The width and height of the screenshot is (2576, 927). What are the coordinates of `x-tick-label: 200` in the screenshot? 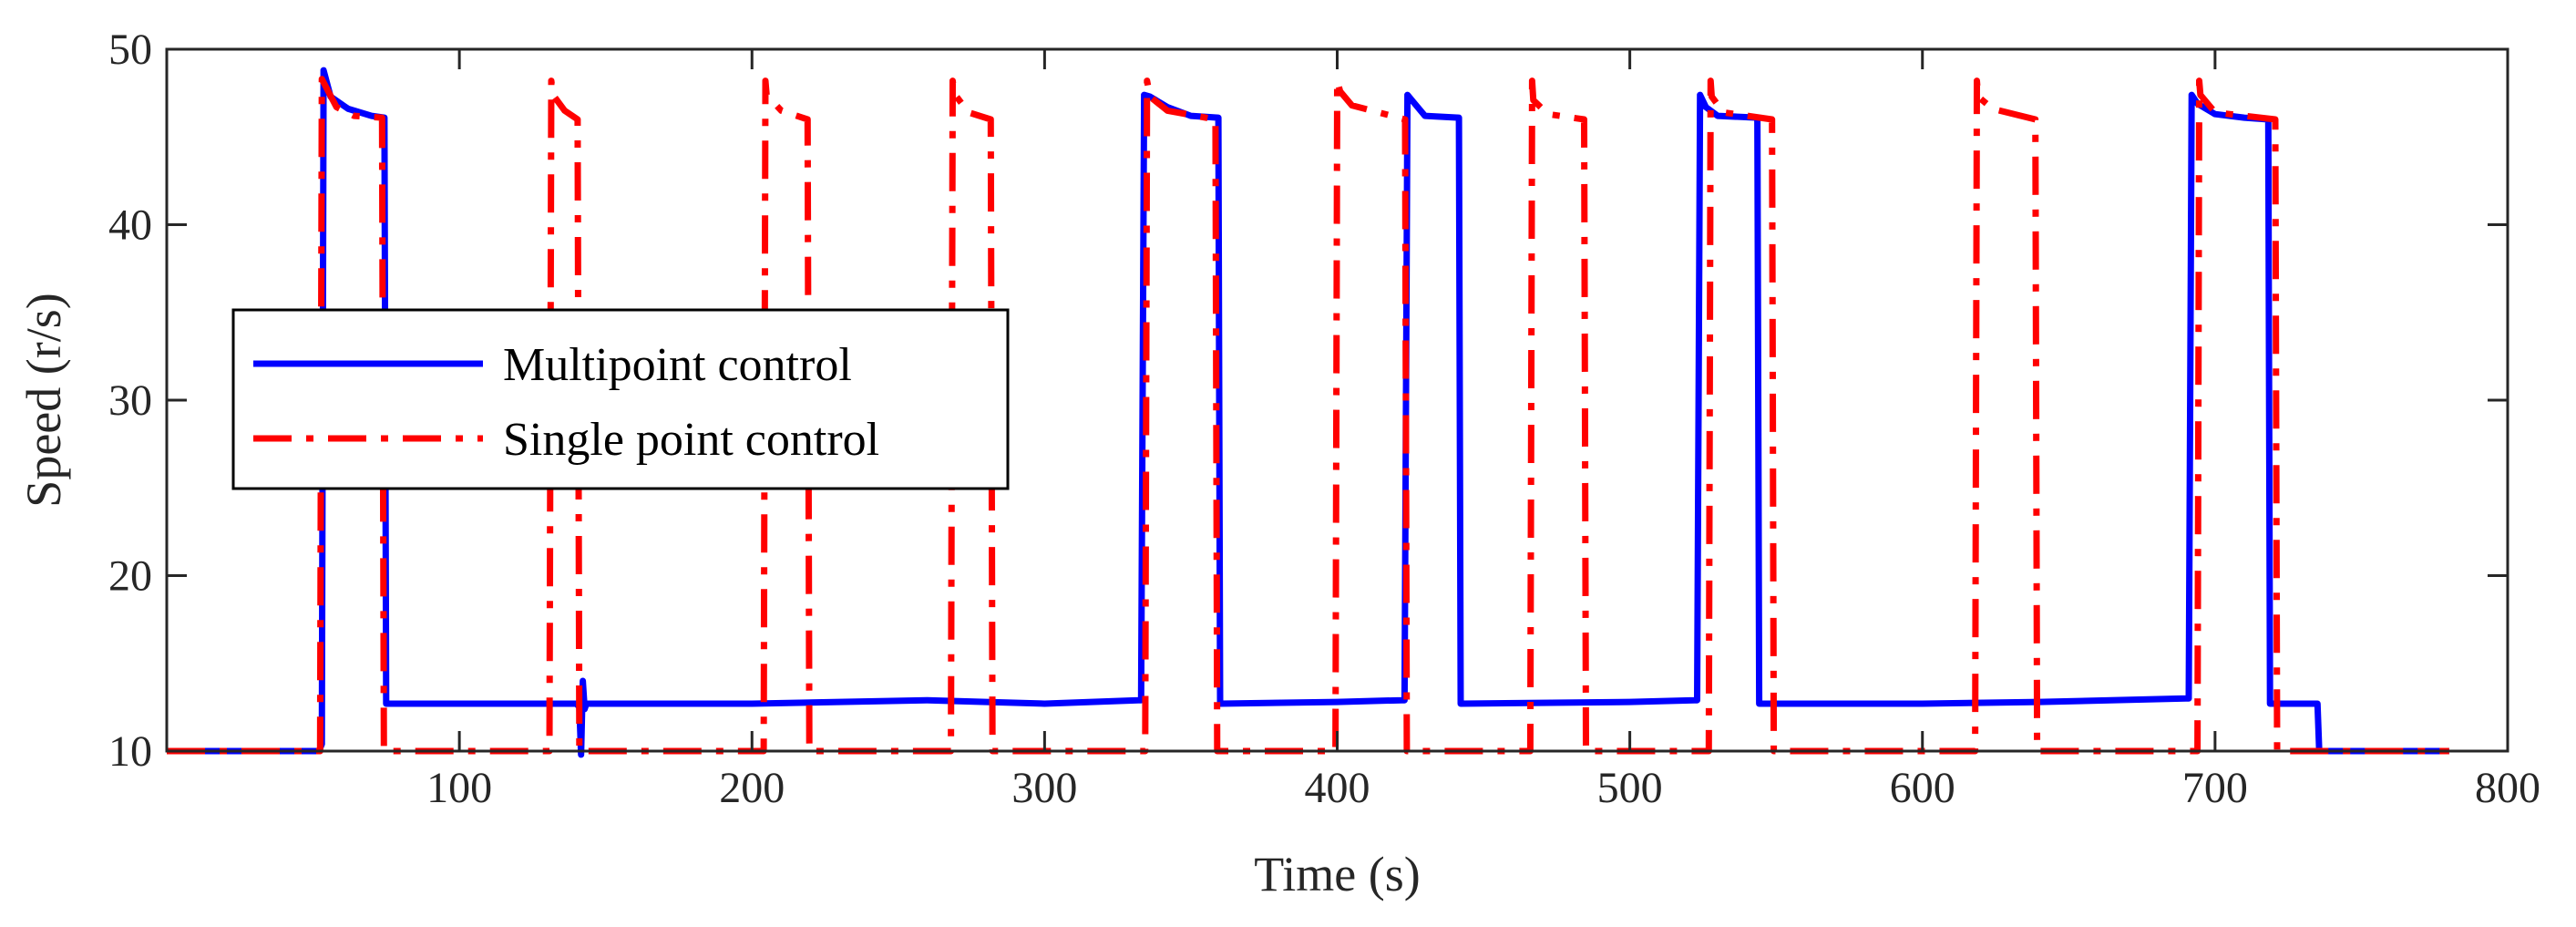 It's located at (752, 788).